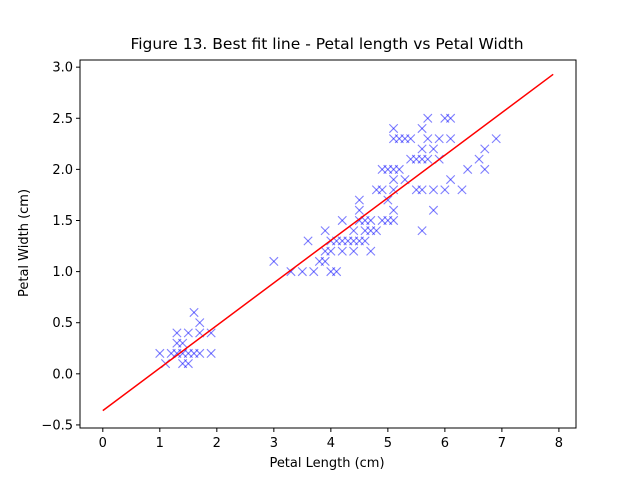 The height and width of the screenshot is (480, 640). I want to click on x-tick-label: 5, so click(388, 443).